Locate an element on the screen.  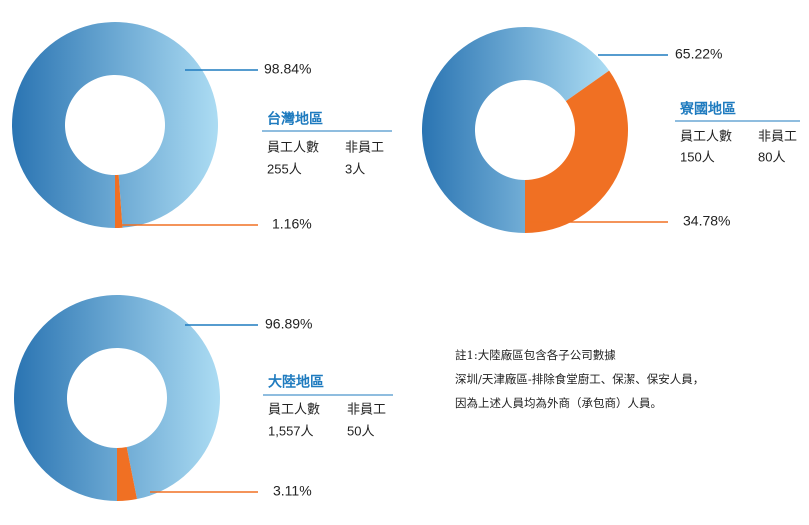
value-label: 34.78% is located at coordinates (706, 221).